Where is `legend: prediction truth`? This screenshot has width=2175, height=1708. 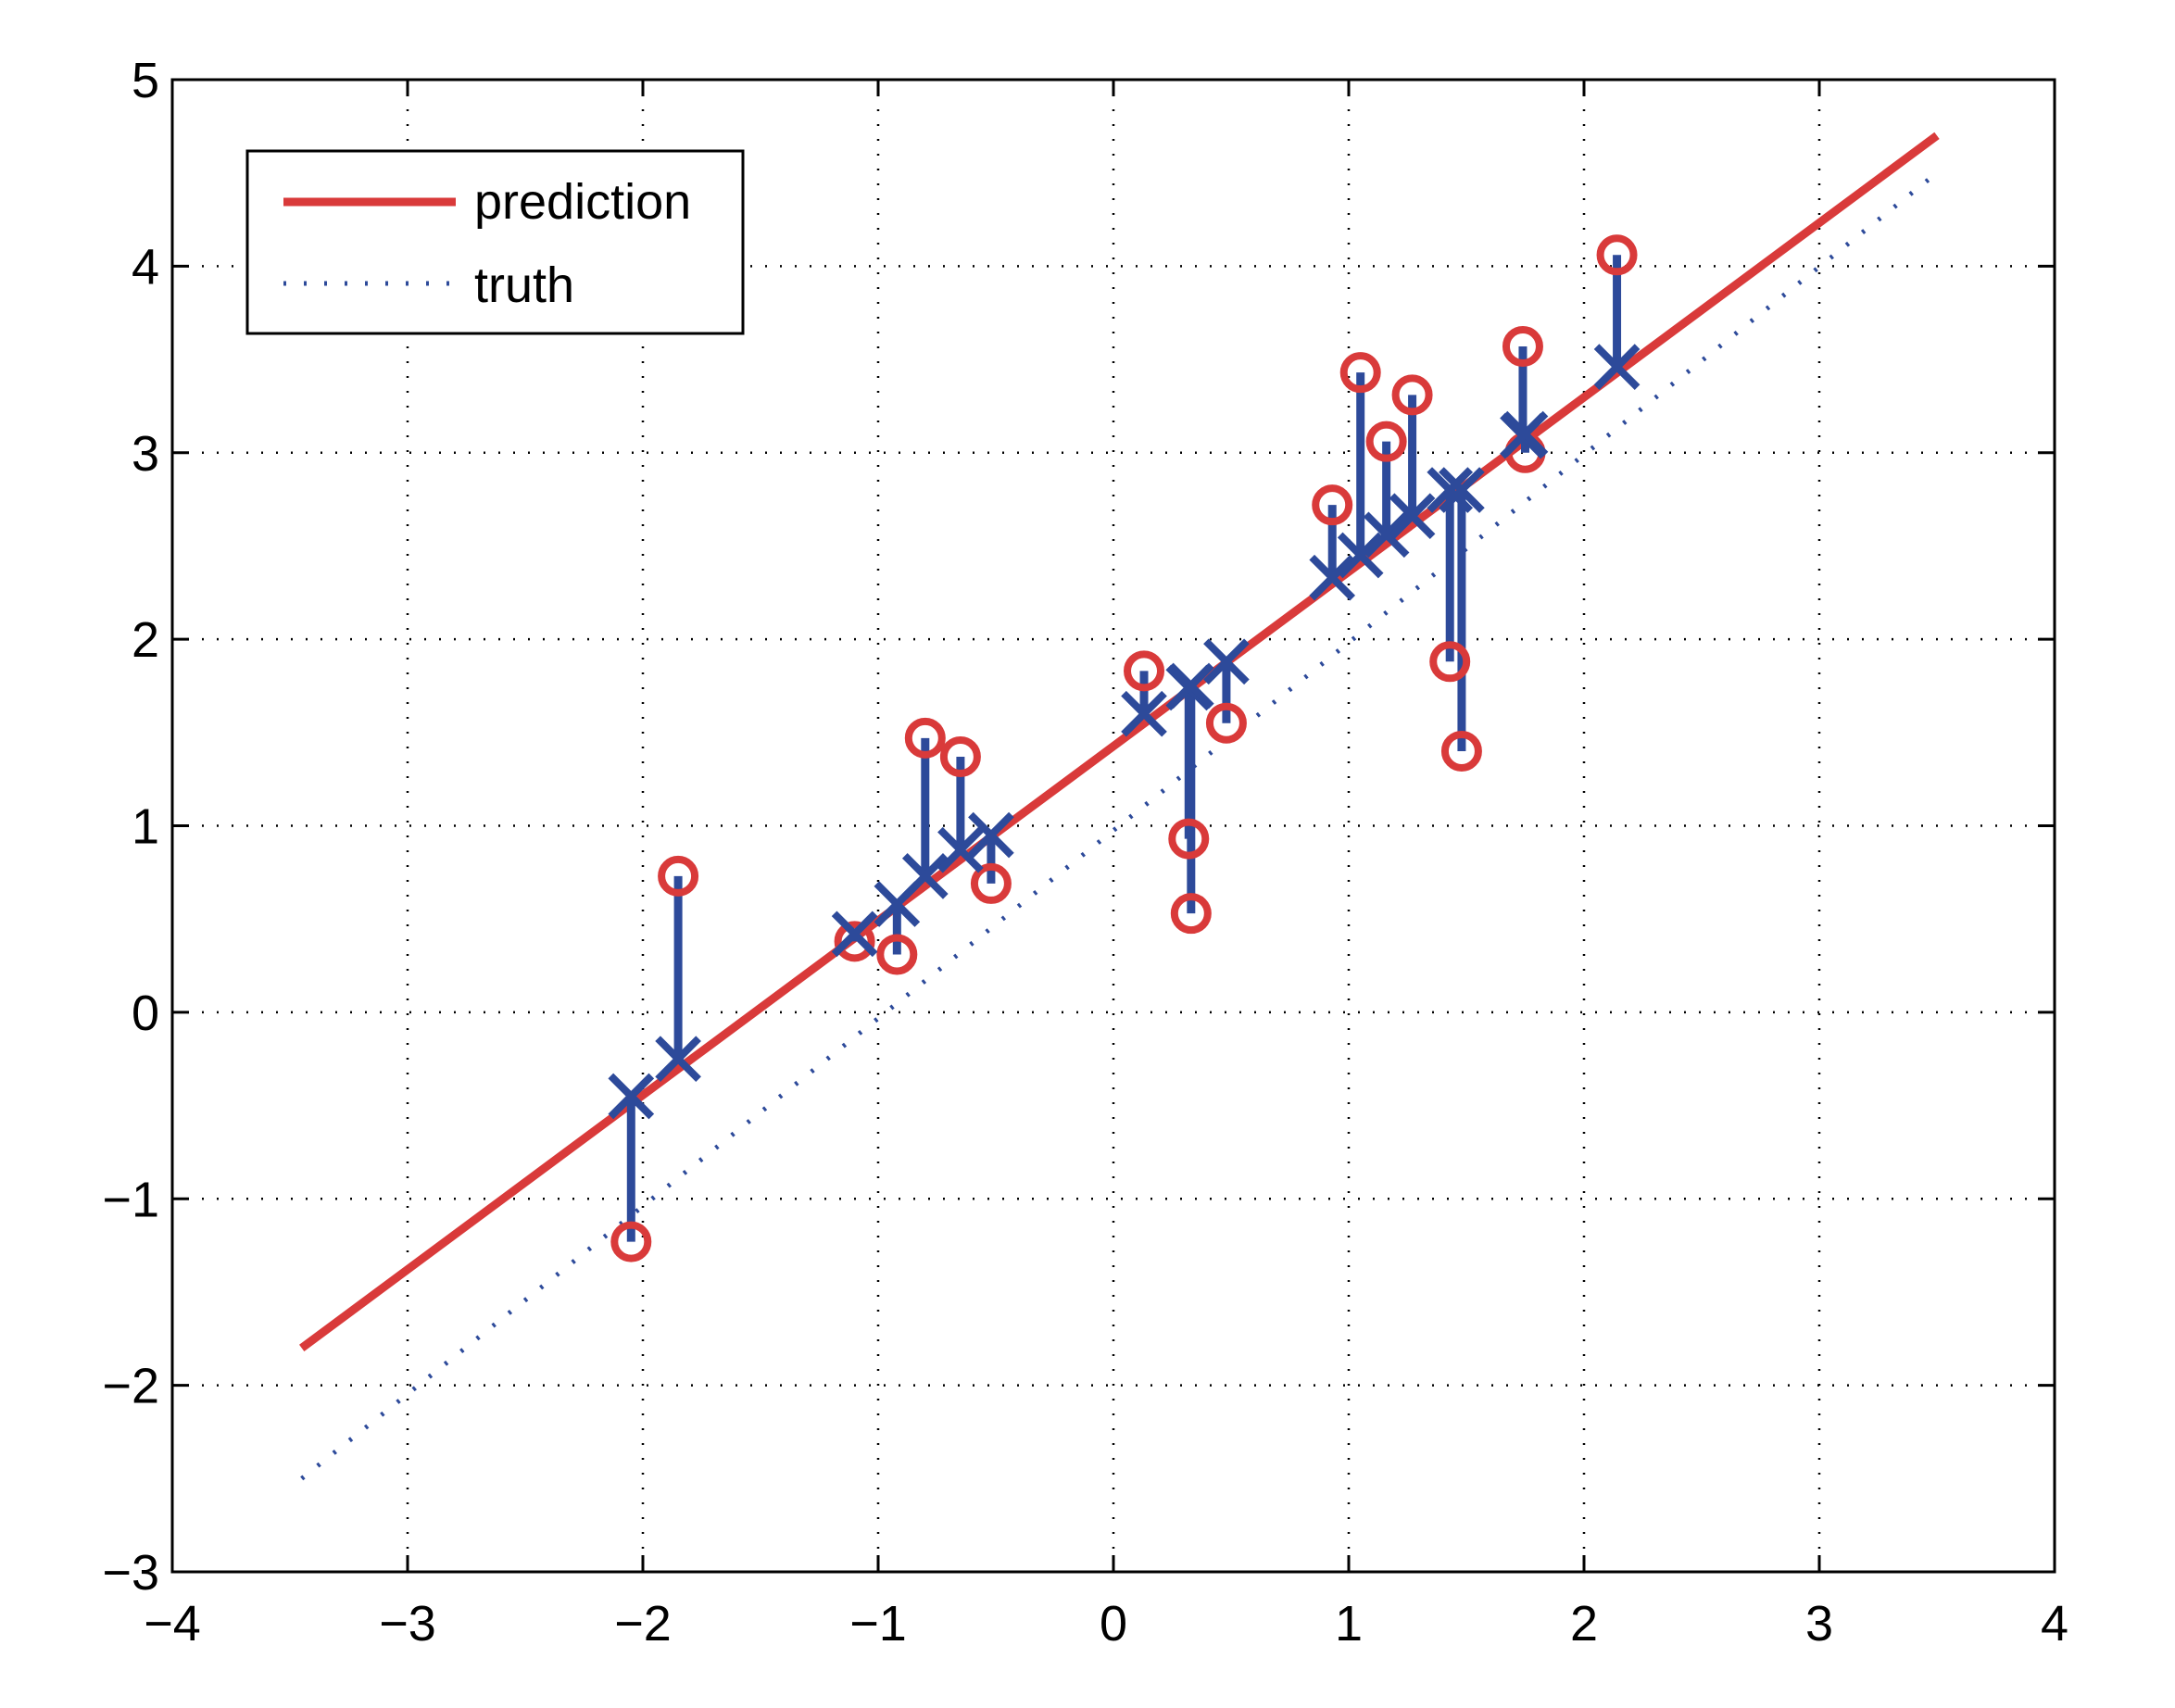
legend: prediction truth is located at coordinates (495, 242).